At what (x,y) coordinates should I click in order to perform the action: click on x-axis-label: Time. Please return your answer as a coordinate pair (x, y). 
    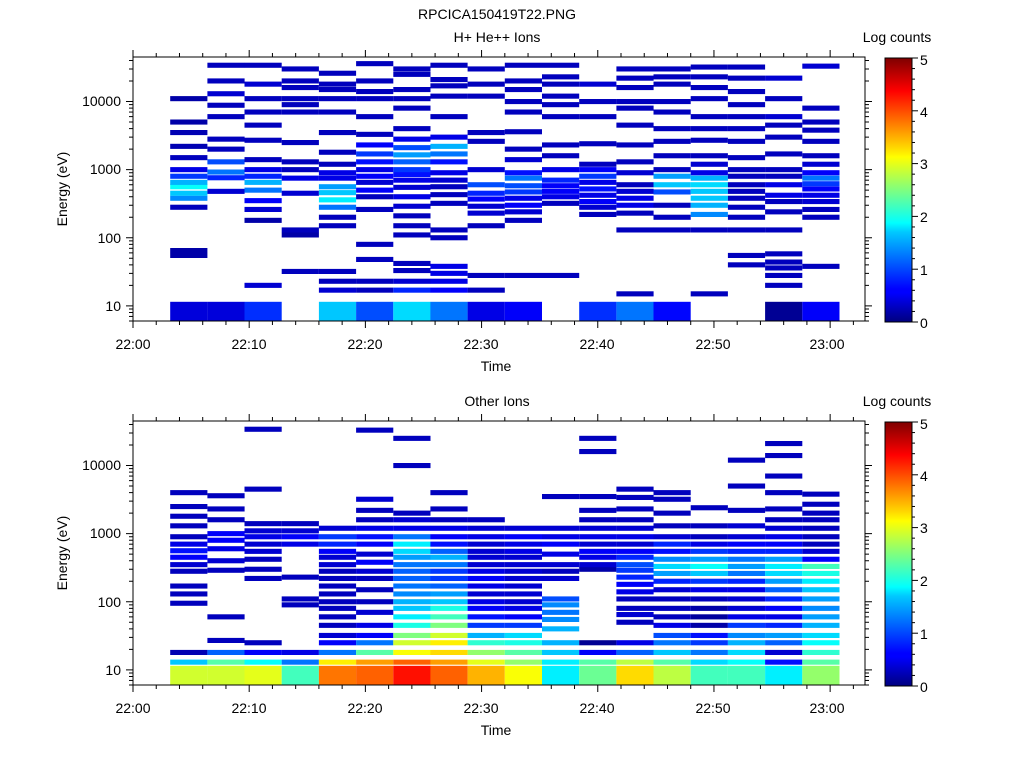
    Looking at the image, I should click on (496, 366).